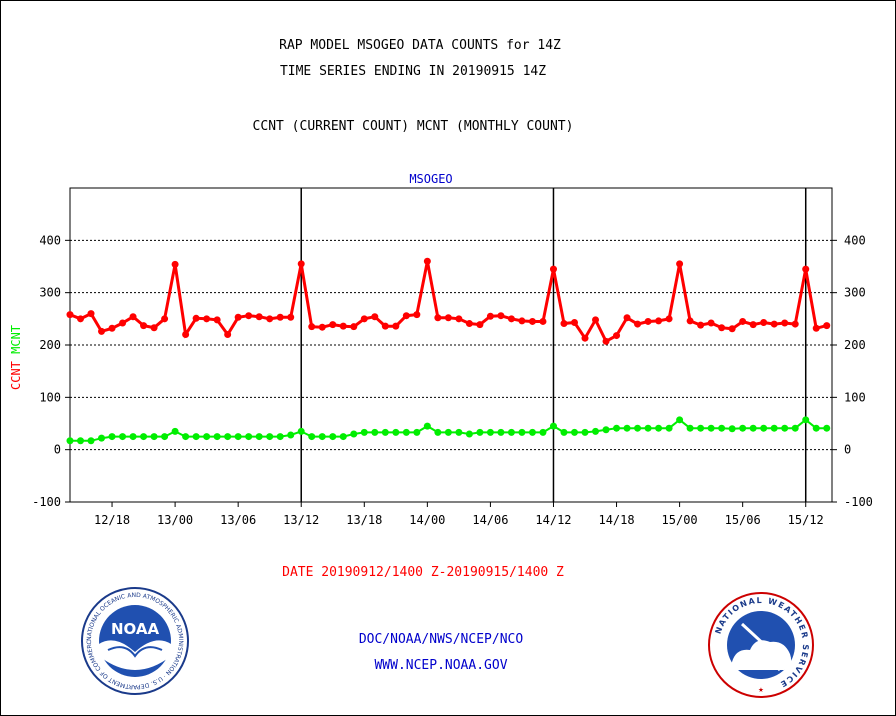  Describe the element at coordinates (743, 520) in the screenshot. I see `x-tick-label: 15/06` at that location.